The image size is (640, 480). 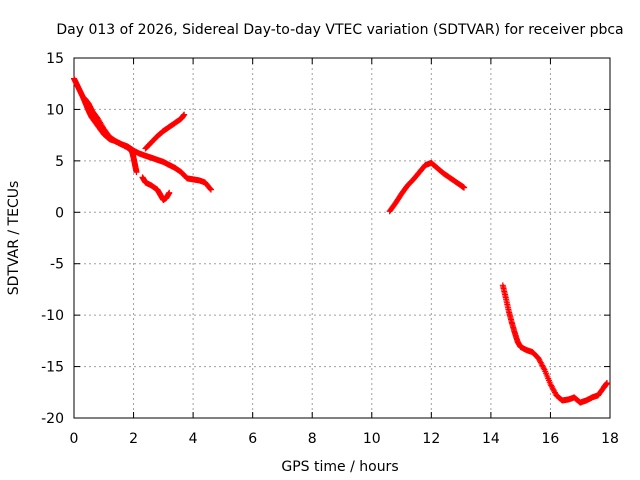 I want to click on y-tick-label: -10, so click(x=52, y=316).